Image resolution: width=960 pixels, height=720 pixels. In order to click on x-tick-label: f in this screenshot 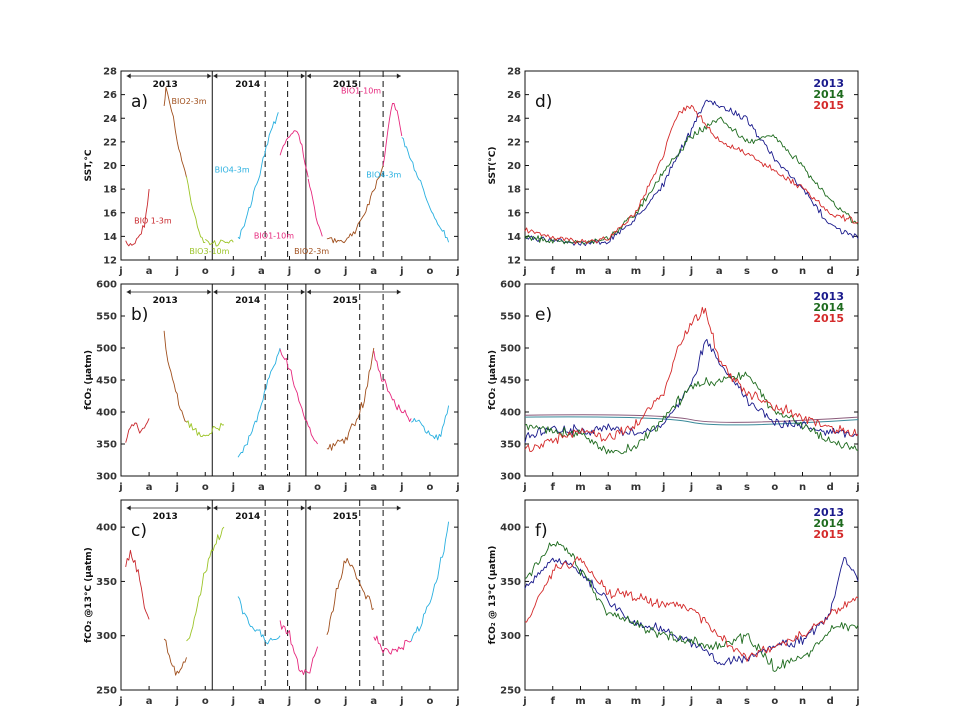, I will do `click(553, 271)`.